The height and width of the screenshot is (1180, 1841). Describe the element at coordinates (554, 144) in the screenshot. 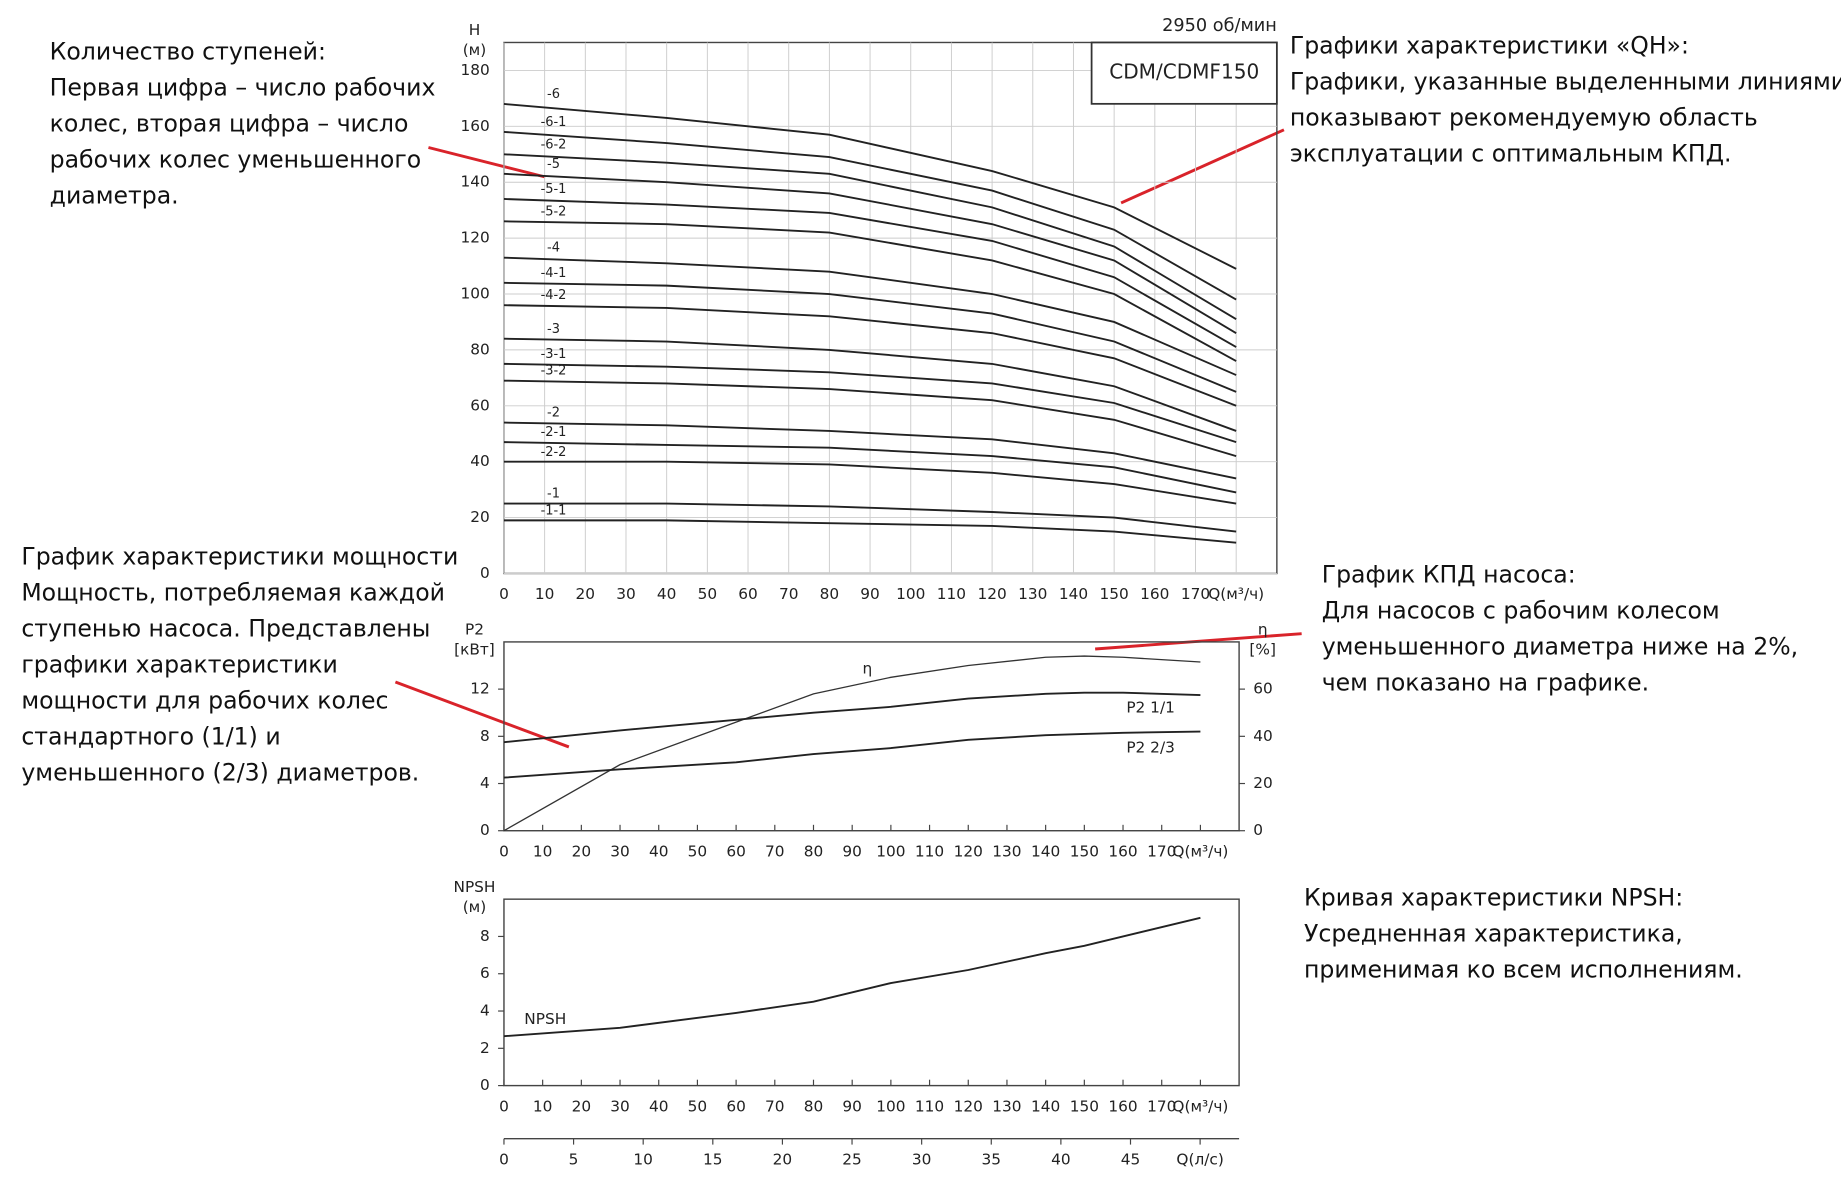

I see `series-label: -6-2` at that location.